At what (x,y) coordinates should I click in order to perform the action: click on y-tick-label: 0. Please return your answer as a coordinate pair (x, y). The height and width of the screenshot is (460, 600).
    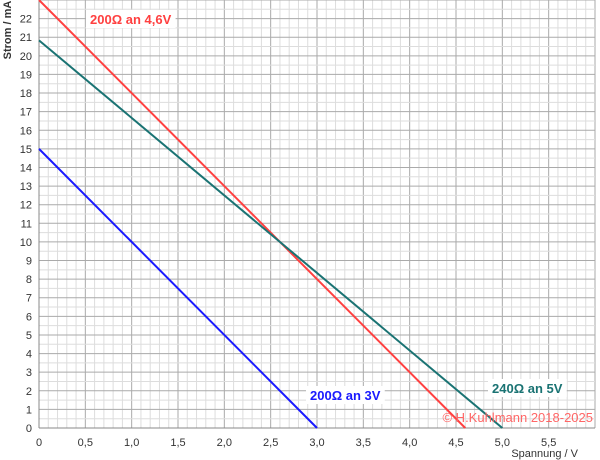
    Looking at the image, I should click on (29, 429).